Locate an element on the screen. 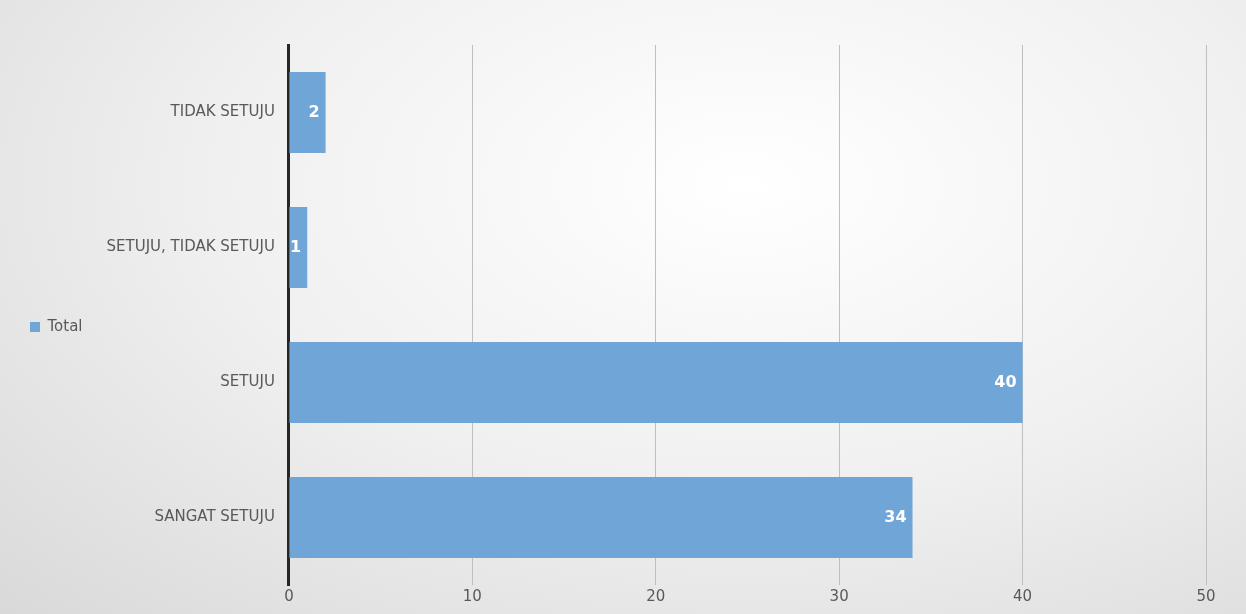  y-tick-label: SETUJU, TIDAK SETUJU is located at coordinates (190, 246).